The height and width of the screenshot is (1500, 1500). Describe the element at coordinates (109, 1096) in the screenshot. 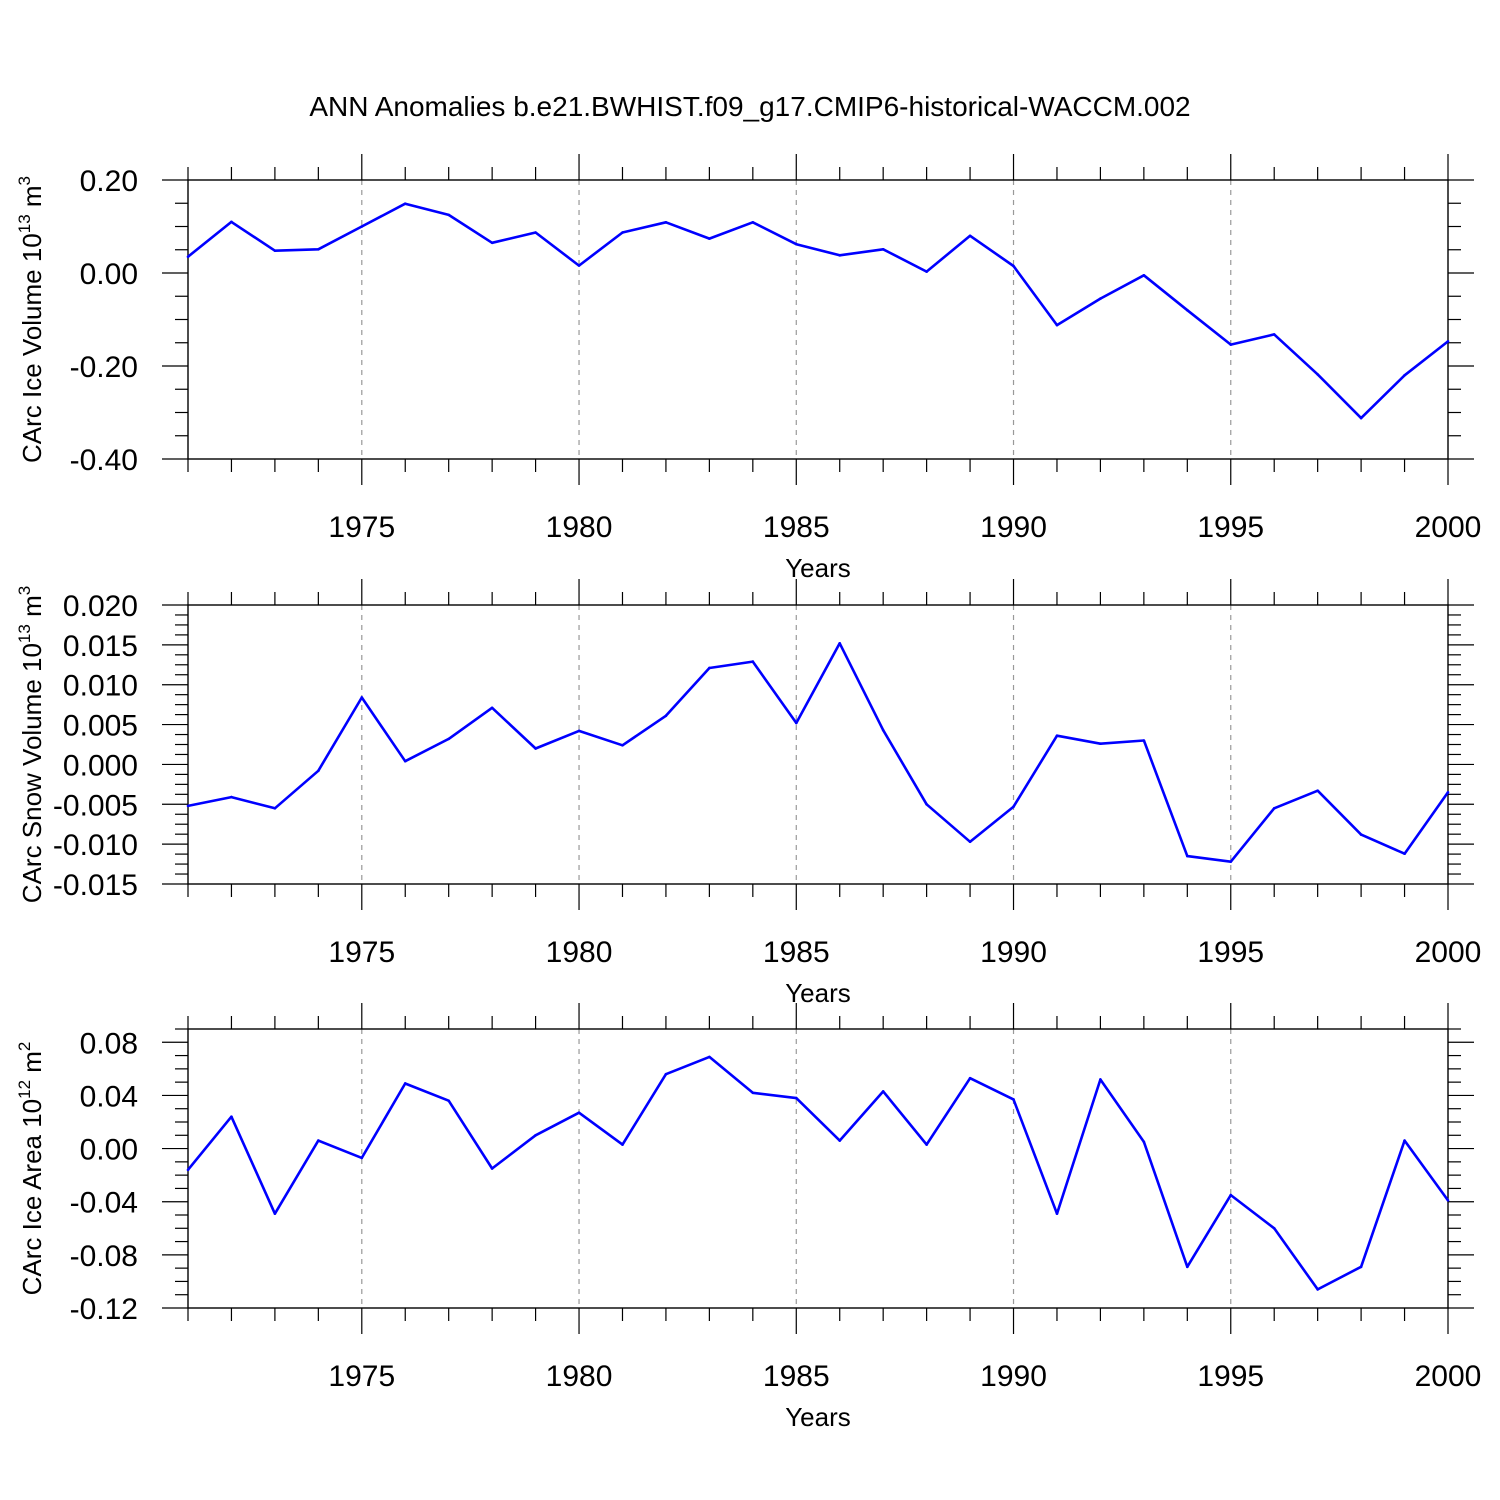

I see `y-tick-label: 0.04` at that location.